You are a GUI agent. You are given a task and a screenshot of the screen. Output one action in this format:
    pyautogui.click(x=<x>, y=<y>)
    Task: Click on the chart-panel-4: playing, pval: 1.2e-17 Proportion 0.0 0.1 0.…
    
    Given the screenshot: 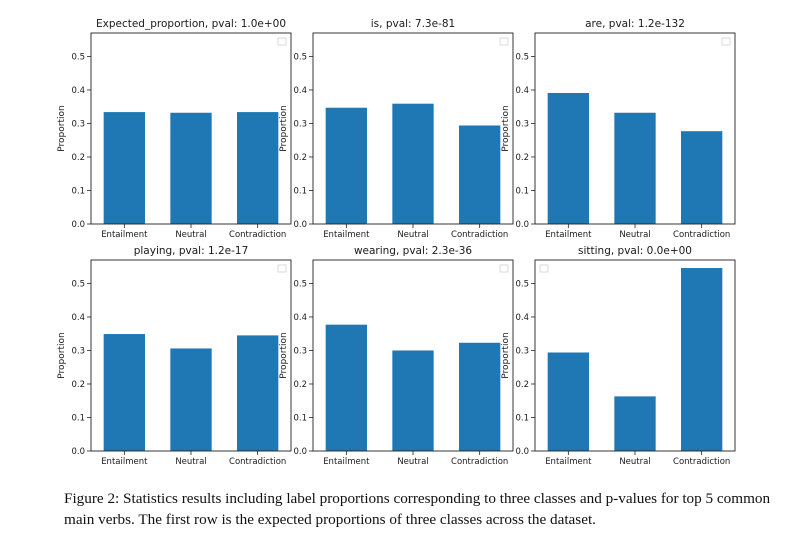 What is the action you would take?
    pyautogui.click(x=174, y=356)
    